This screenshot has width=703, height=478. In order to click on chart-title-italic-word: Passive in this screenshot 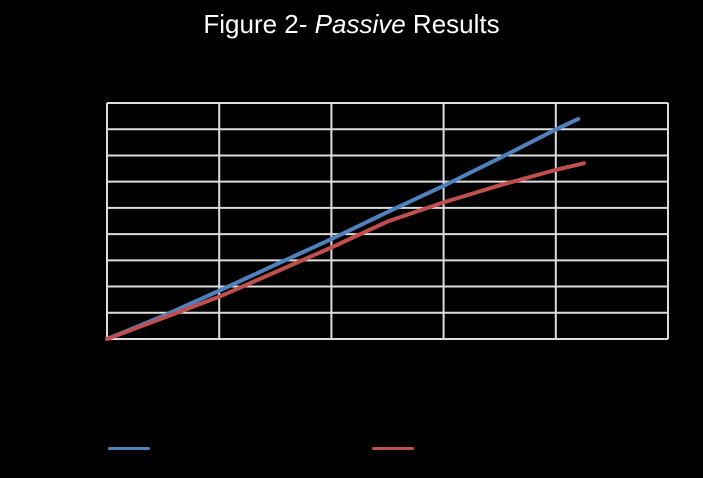, I will do `click(360, 24)`.